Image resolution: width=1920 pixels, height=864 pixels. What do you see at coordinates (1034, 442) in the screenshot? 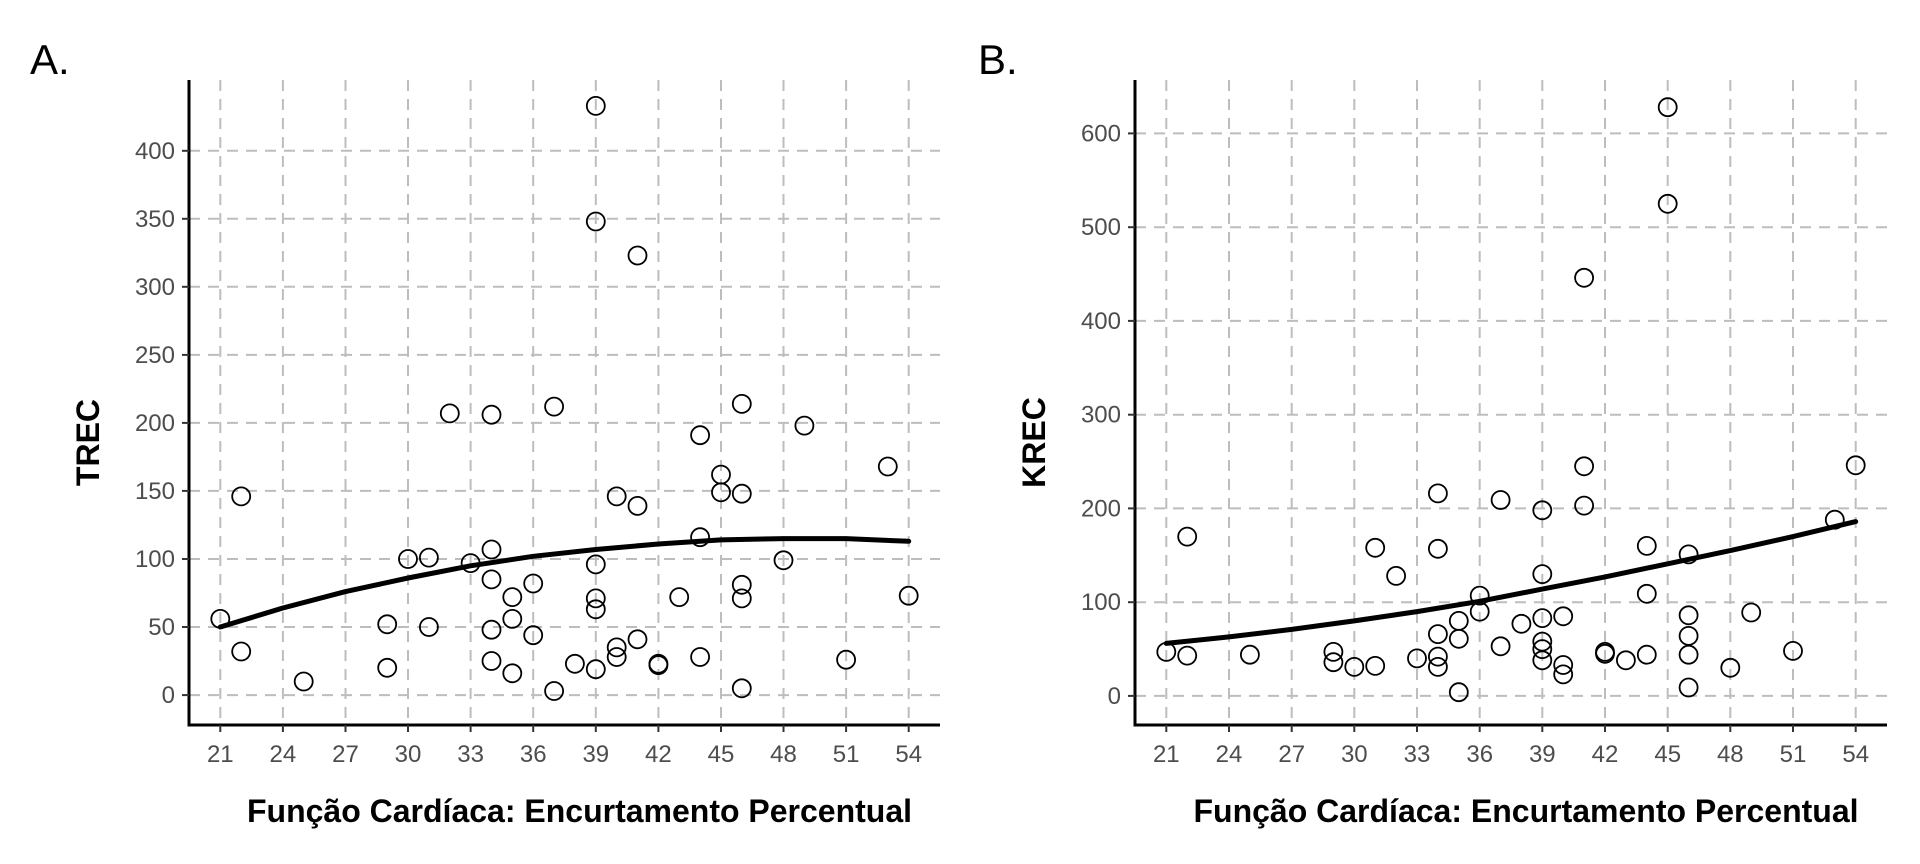
I see `y-axis-title: KREC` at bounding box center [1034, 442].